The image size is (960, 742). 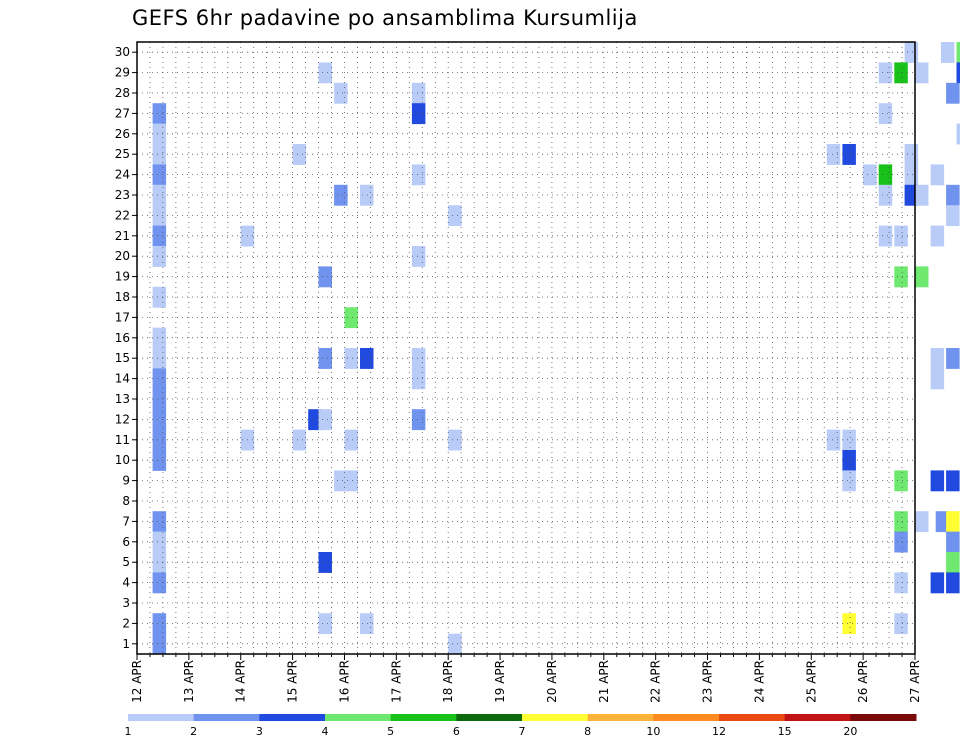 I want to click on colorbar-label: 10, so click(x=653, y=731).